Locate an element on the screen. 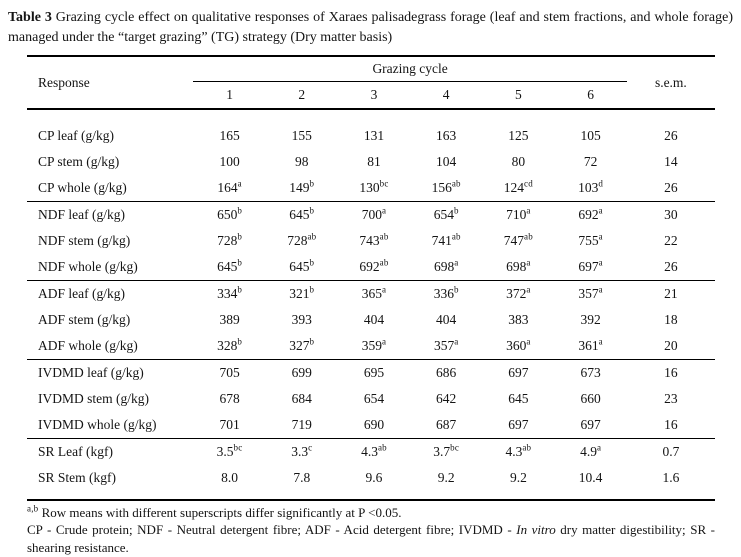 The image size is (741, 557). cell-value: 328b is located at coordinates (229, 346).